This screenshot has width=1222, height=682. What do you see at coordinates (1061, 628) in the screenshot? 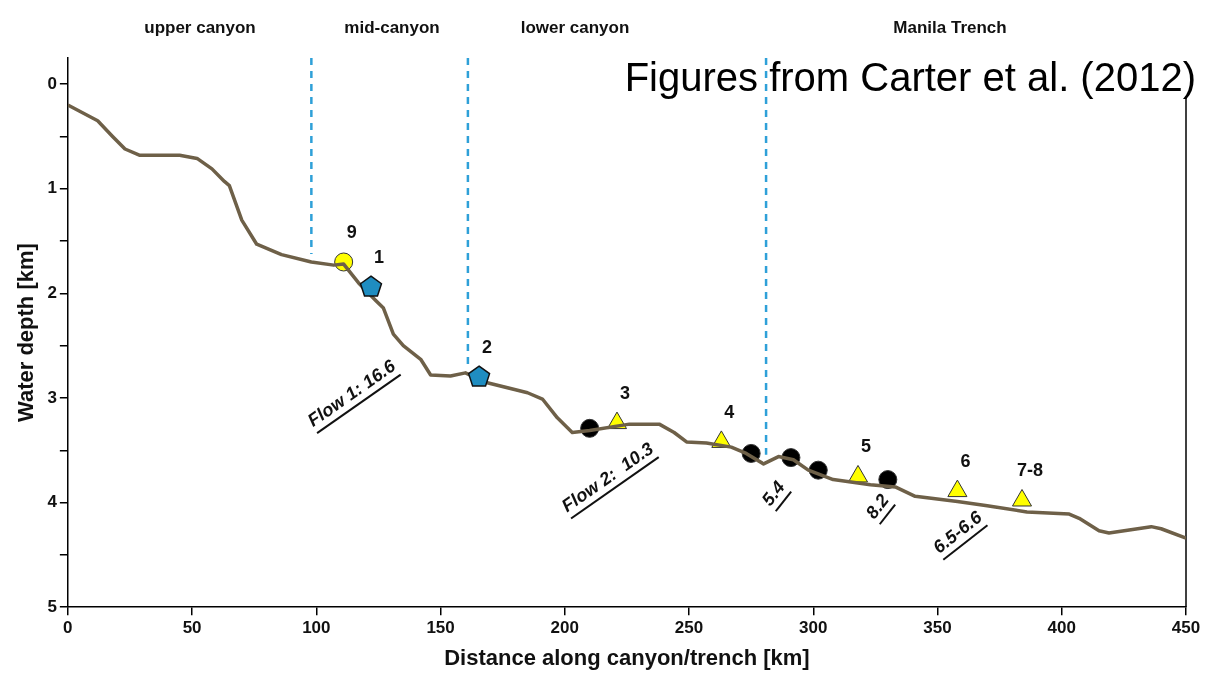
I see `x-tick-label: 400` at bounding box center [1061, 628].